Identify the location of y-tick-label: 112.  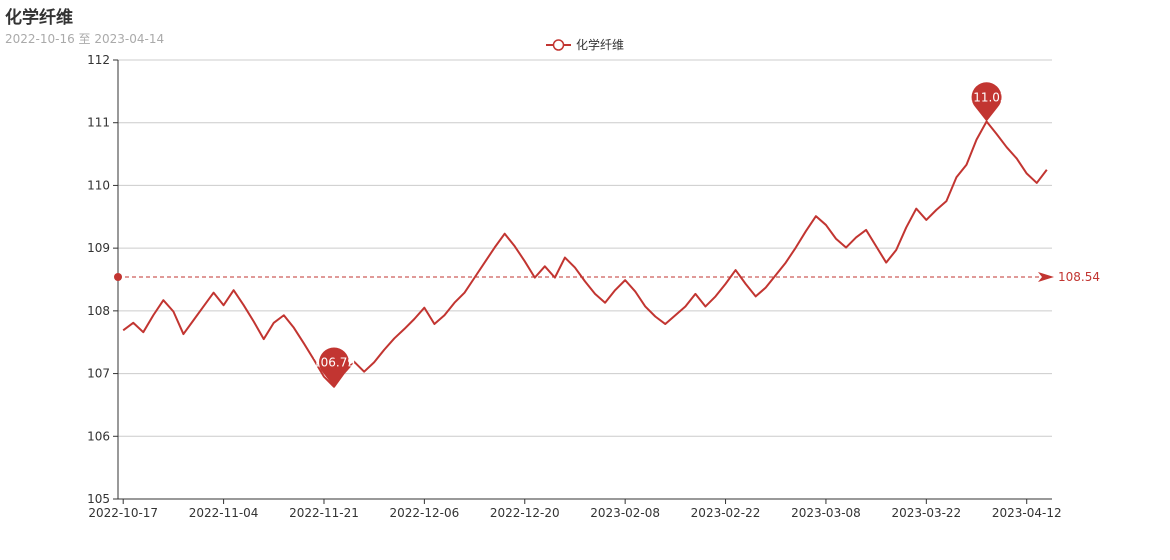
(98, 60).